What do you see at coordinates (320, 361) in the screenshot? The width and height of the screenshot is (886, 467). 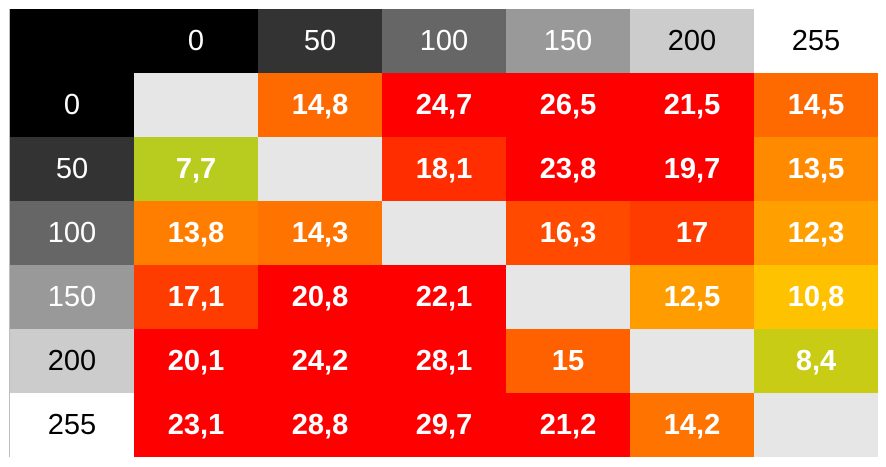 I see `heatmap-cell: 24,2` at bounding box center [320, 361].